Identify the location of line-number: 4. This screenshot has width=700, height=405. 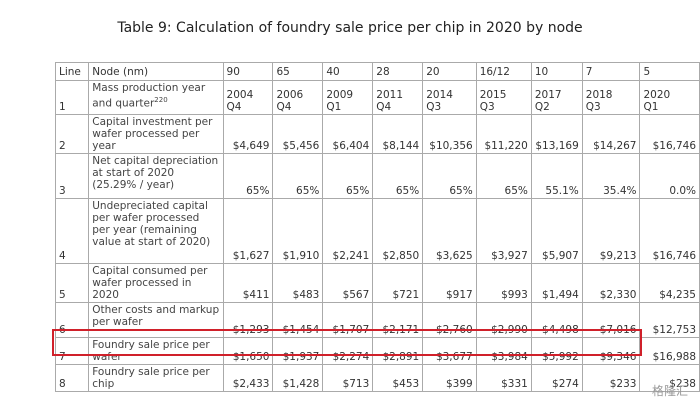
(72, 231).